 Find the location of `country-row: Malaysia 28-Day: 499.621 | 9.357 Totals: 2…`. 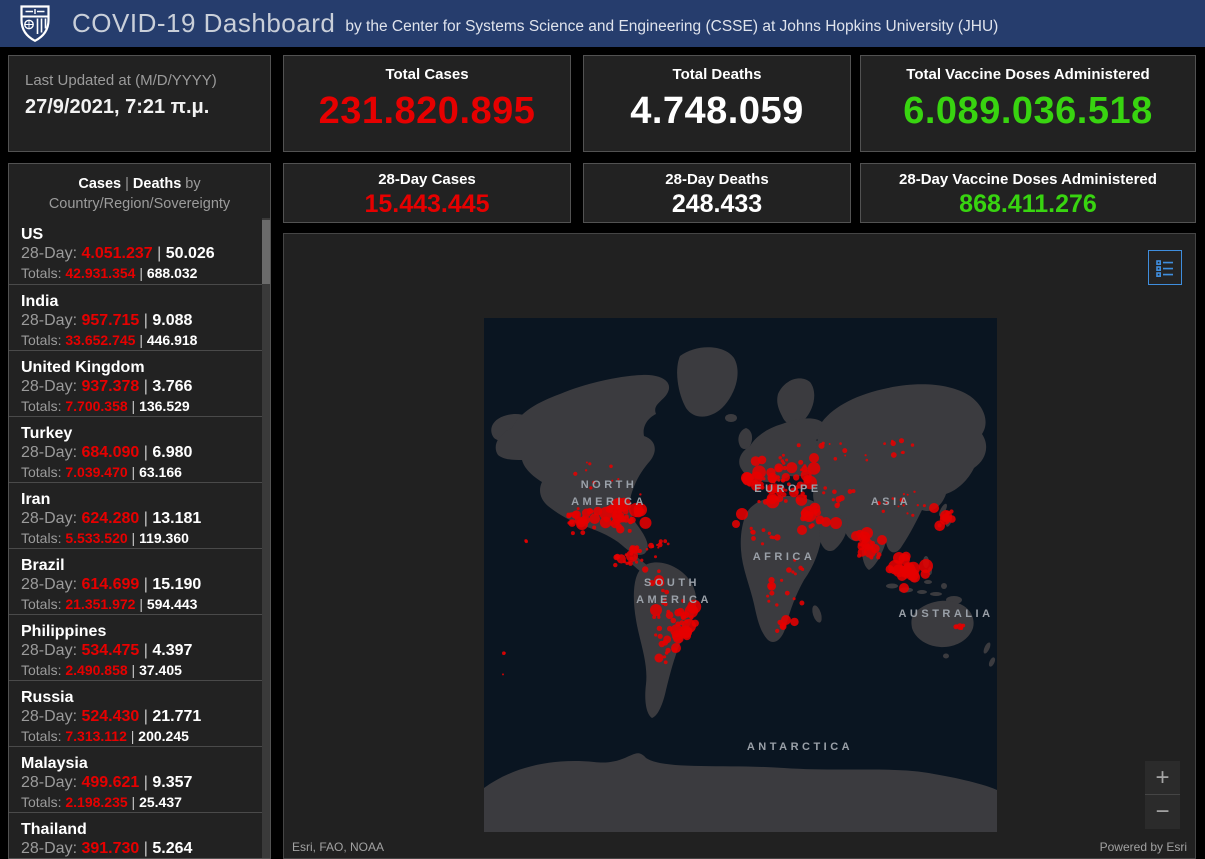

country-row: Malaysia 28-Day: 499.621 | 9.357 Totals: 2… is located at coordinates (139, 779).